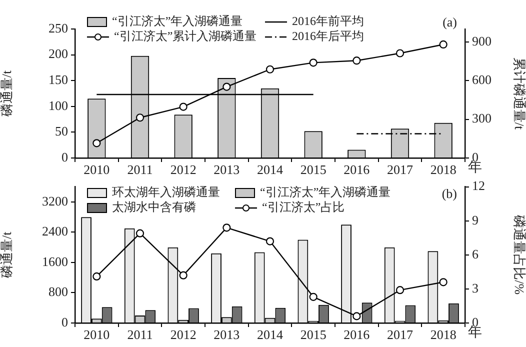  Describe the element at coordinates (303, 207) in the screenshot. I see `legend-label: “引江济太”占比` at that location.